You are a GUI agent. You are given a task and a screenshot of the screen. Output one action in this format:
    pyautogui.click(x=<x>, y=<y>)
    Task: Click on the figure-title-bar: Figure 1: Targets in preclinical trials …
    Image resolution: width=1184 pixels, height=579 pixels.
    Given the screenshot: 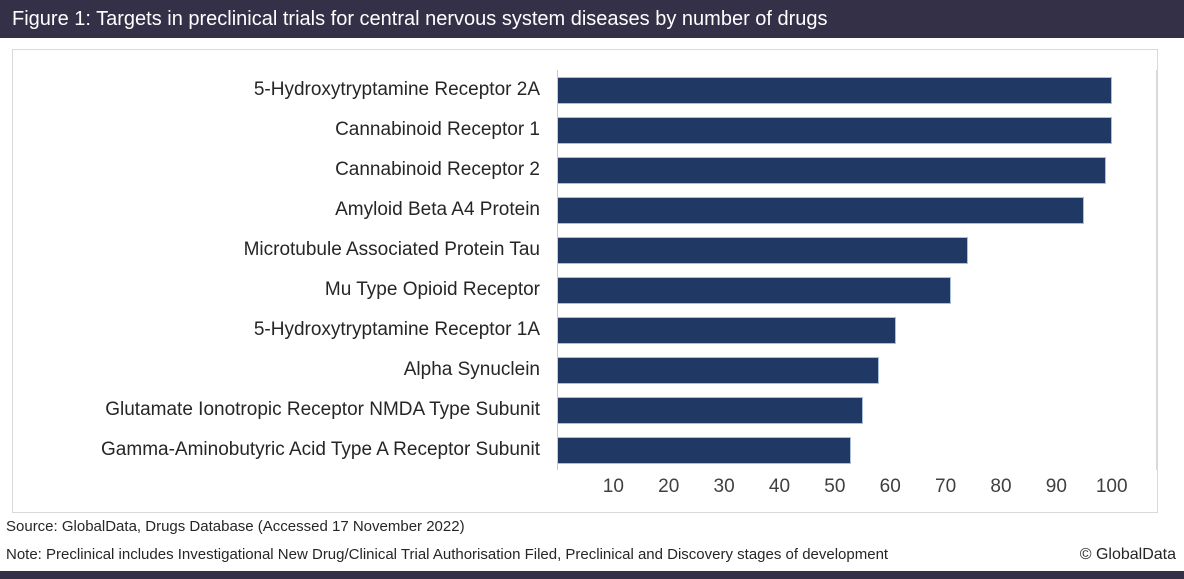 What is the action you would take?
    pyautogui.click(x=592, y=19)
    